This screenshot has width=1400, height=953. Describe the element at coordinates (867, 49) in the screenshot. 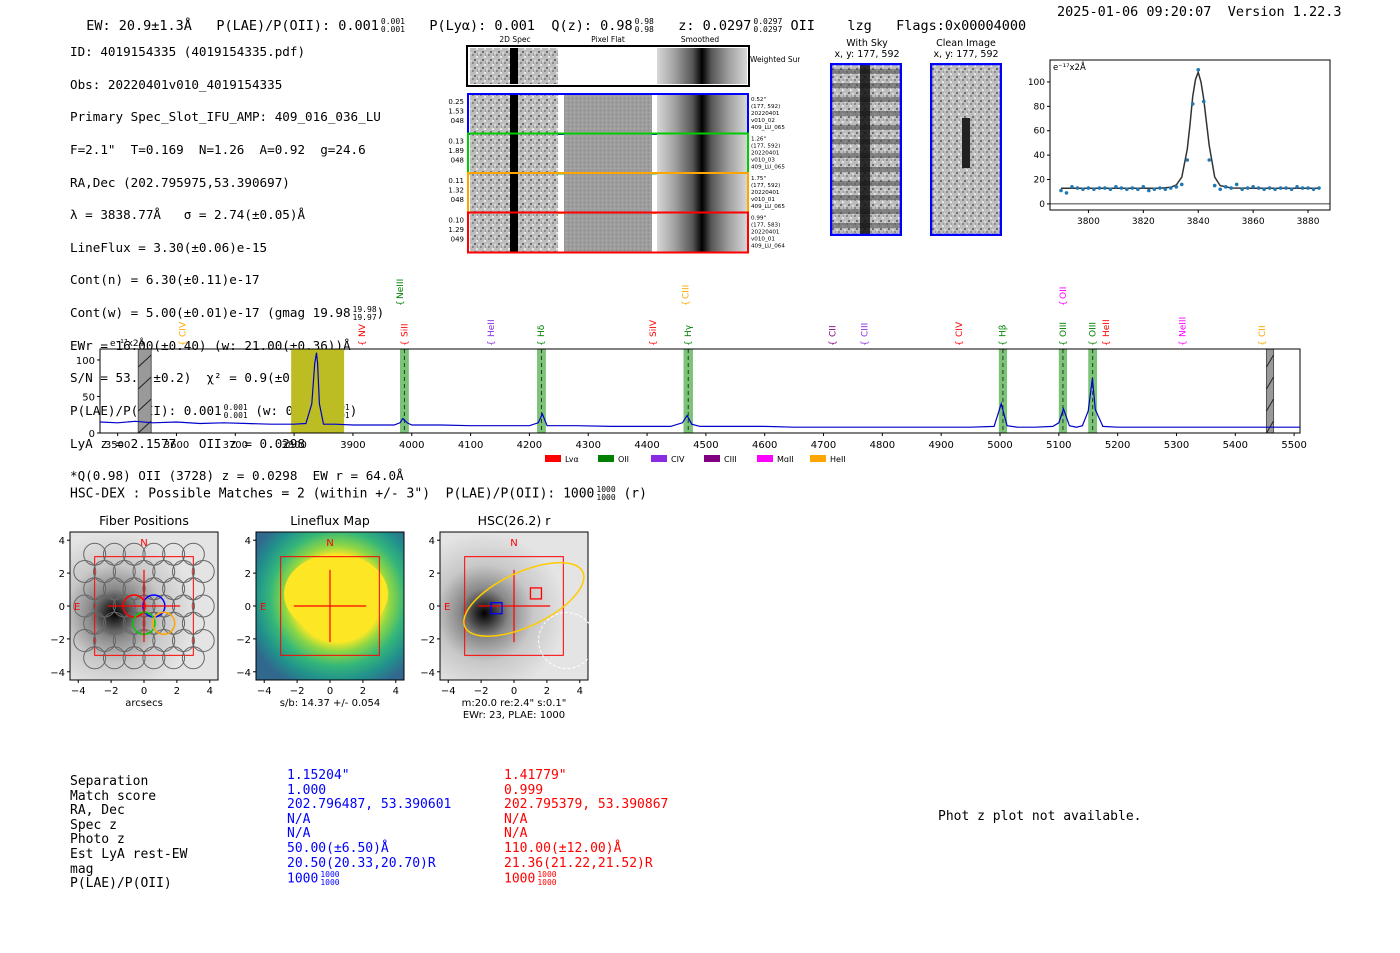

I see `with-sky-title: With Sky x, y: 177, 592` at that location.